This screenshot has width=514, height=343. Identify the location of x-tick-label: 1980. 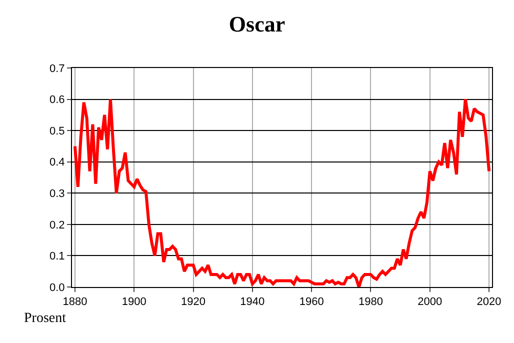
(370, 302).